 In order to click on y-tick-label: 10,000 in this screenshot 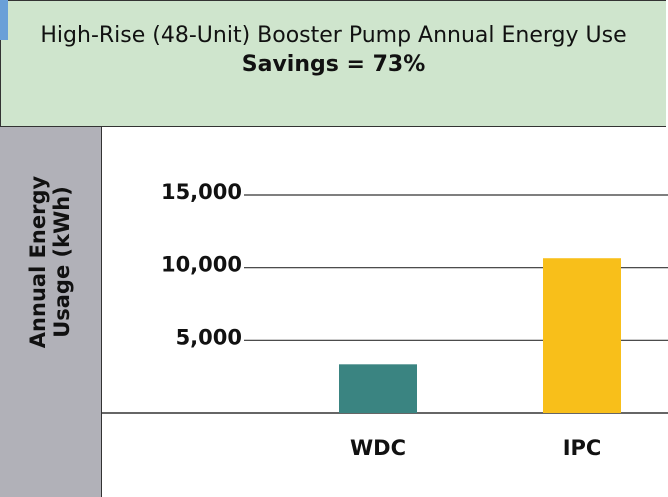, I will do `click(201, 265)`.